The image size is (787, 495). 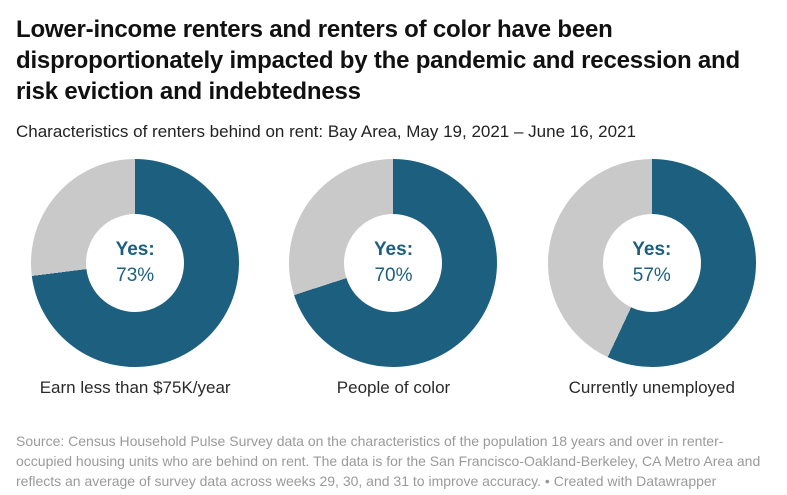 I want to click on donut-center-label: Yes: 73%, so click(x=135, y=263).